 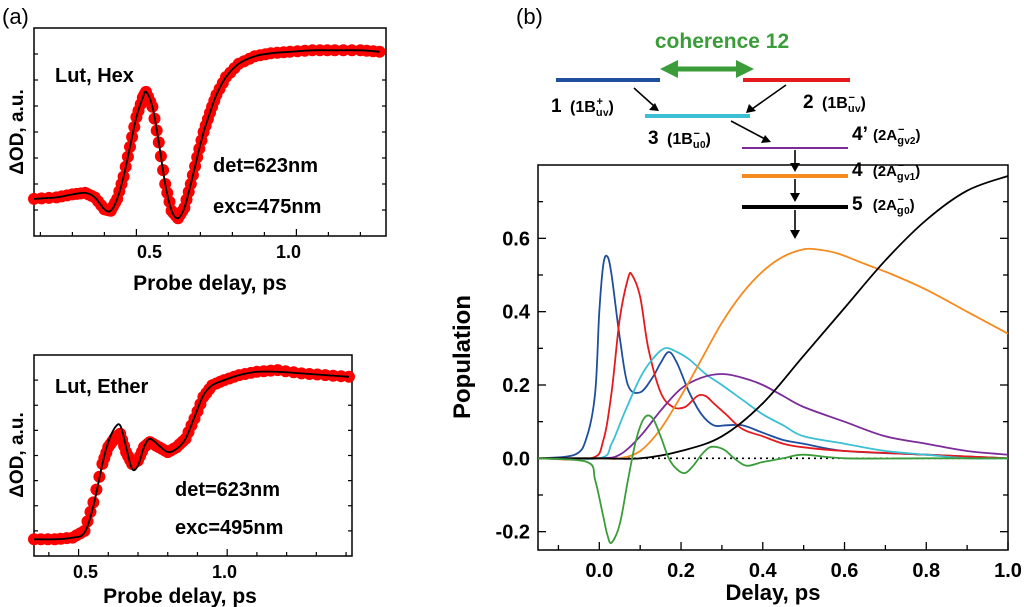 I want to click on ticks, so click(x=193, y=467).